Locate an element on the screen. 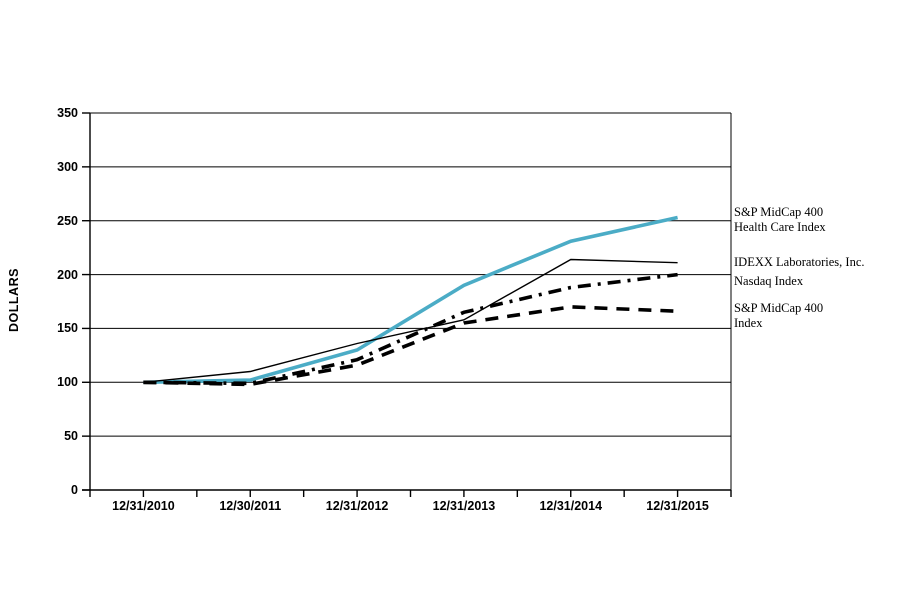 Image resolution: width=899 pixels, height=612 pixels. x-tick-label-0: 12/31/2010 is located at coordinates (143, 506).